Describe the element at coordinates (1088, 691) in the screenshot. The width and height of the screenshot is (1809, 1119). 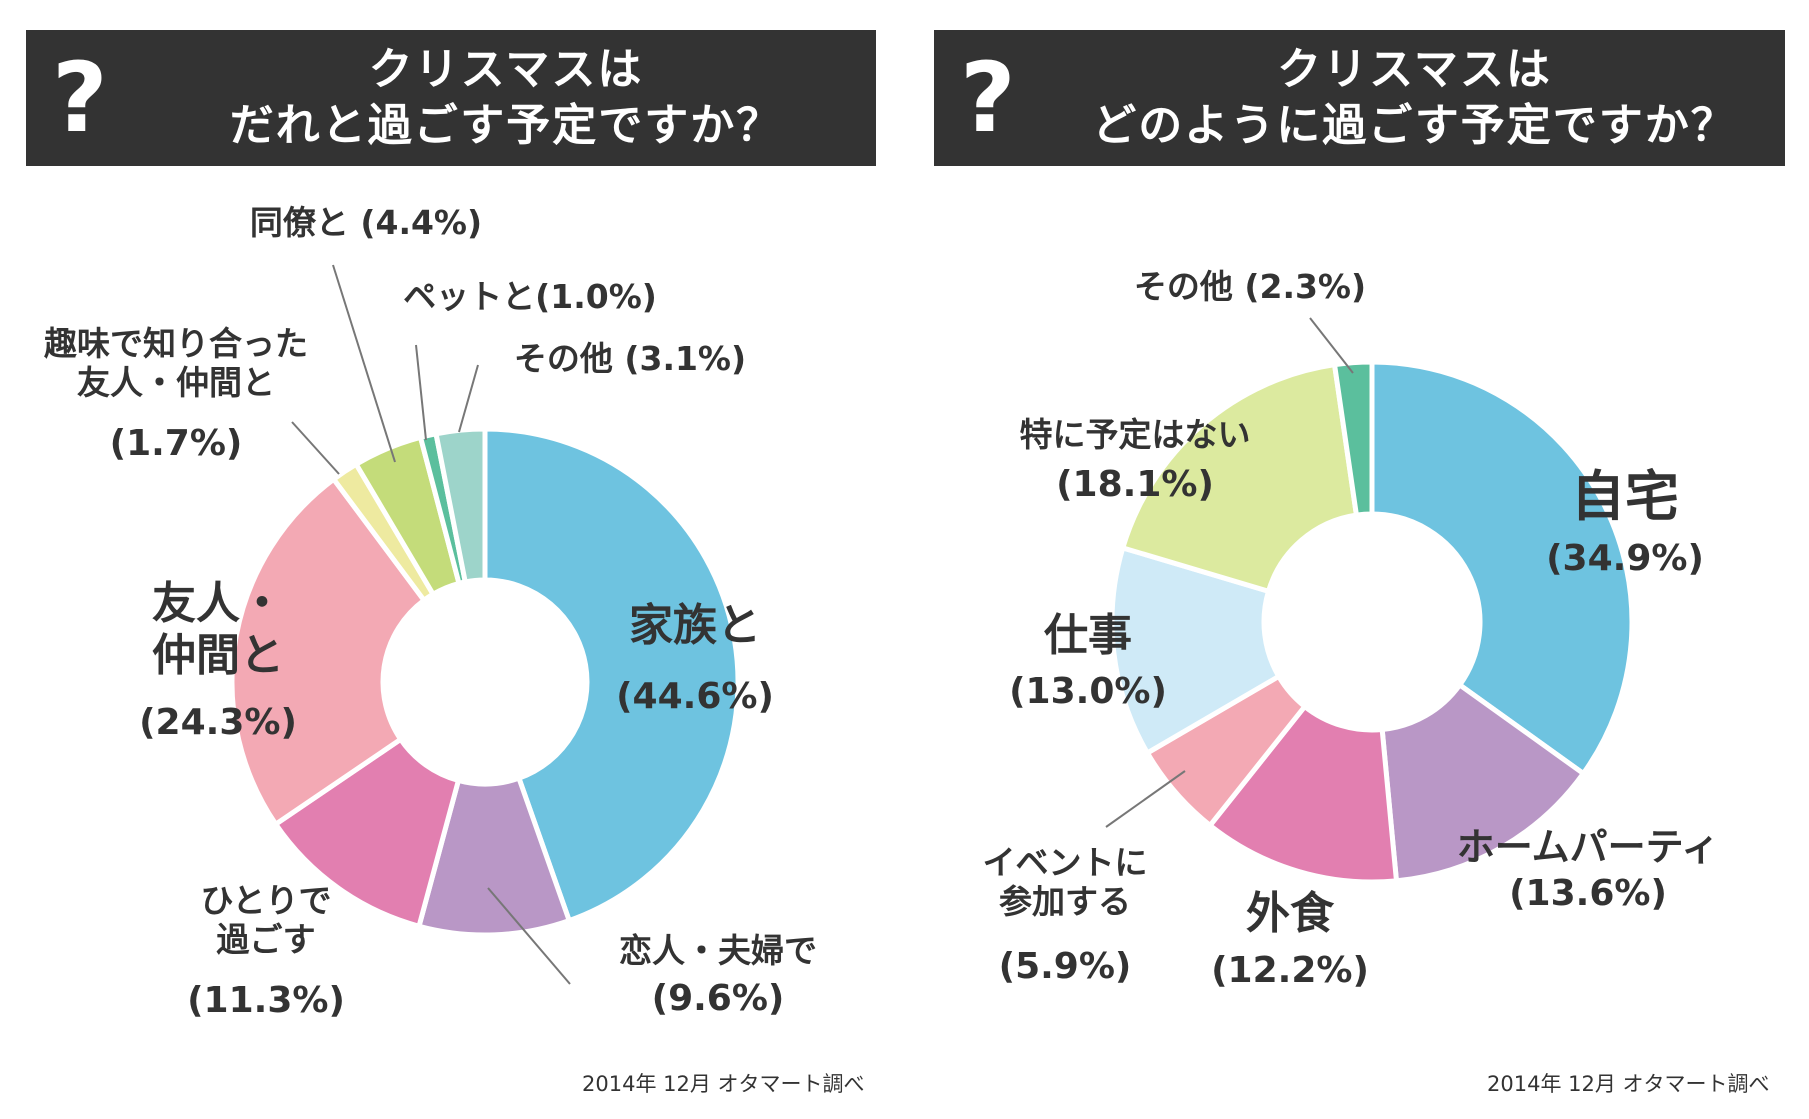
I see `chart2-label-5-percent: (13.0%)` at that location.